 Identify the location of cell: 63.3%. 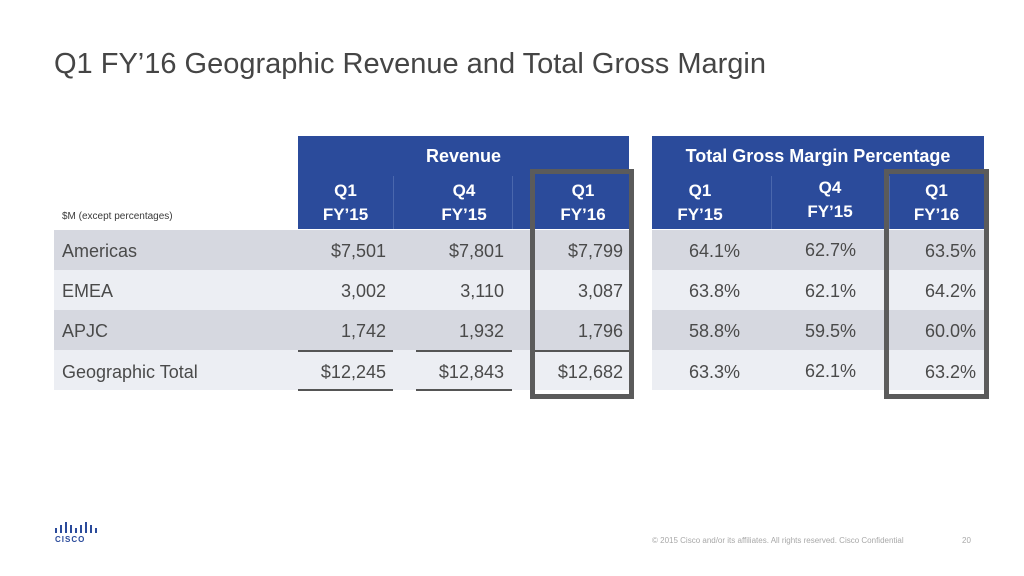
(714, 372).